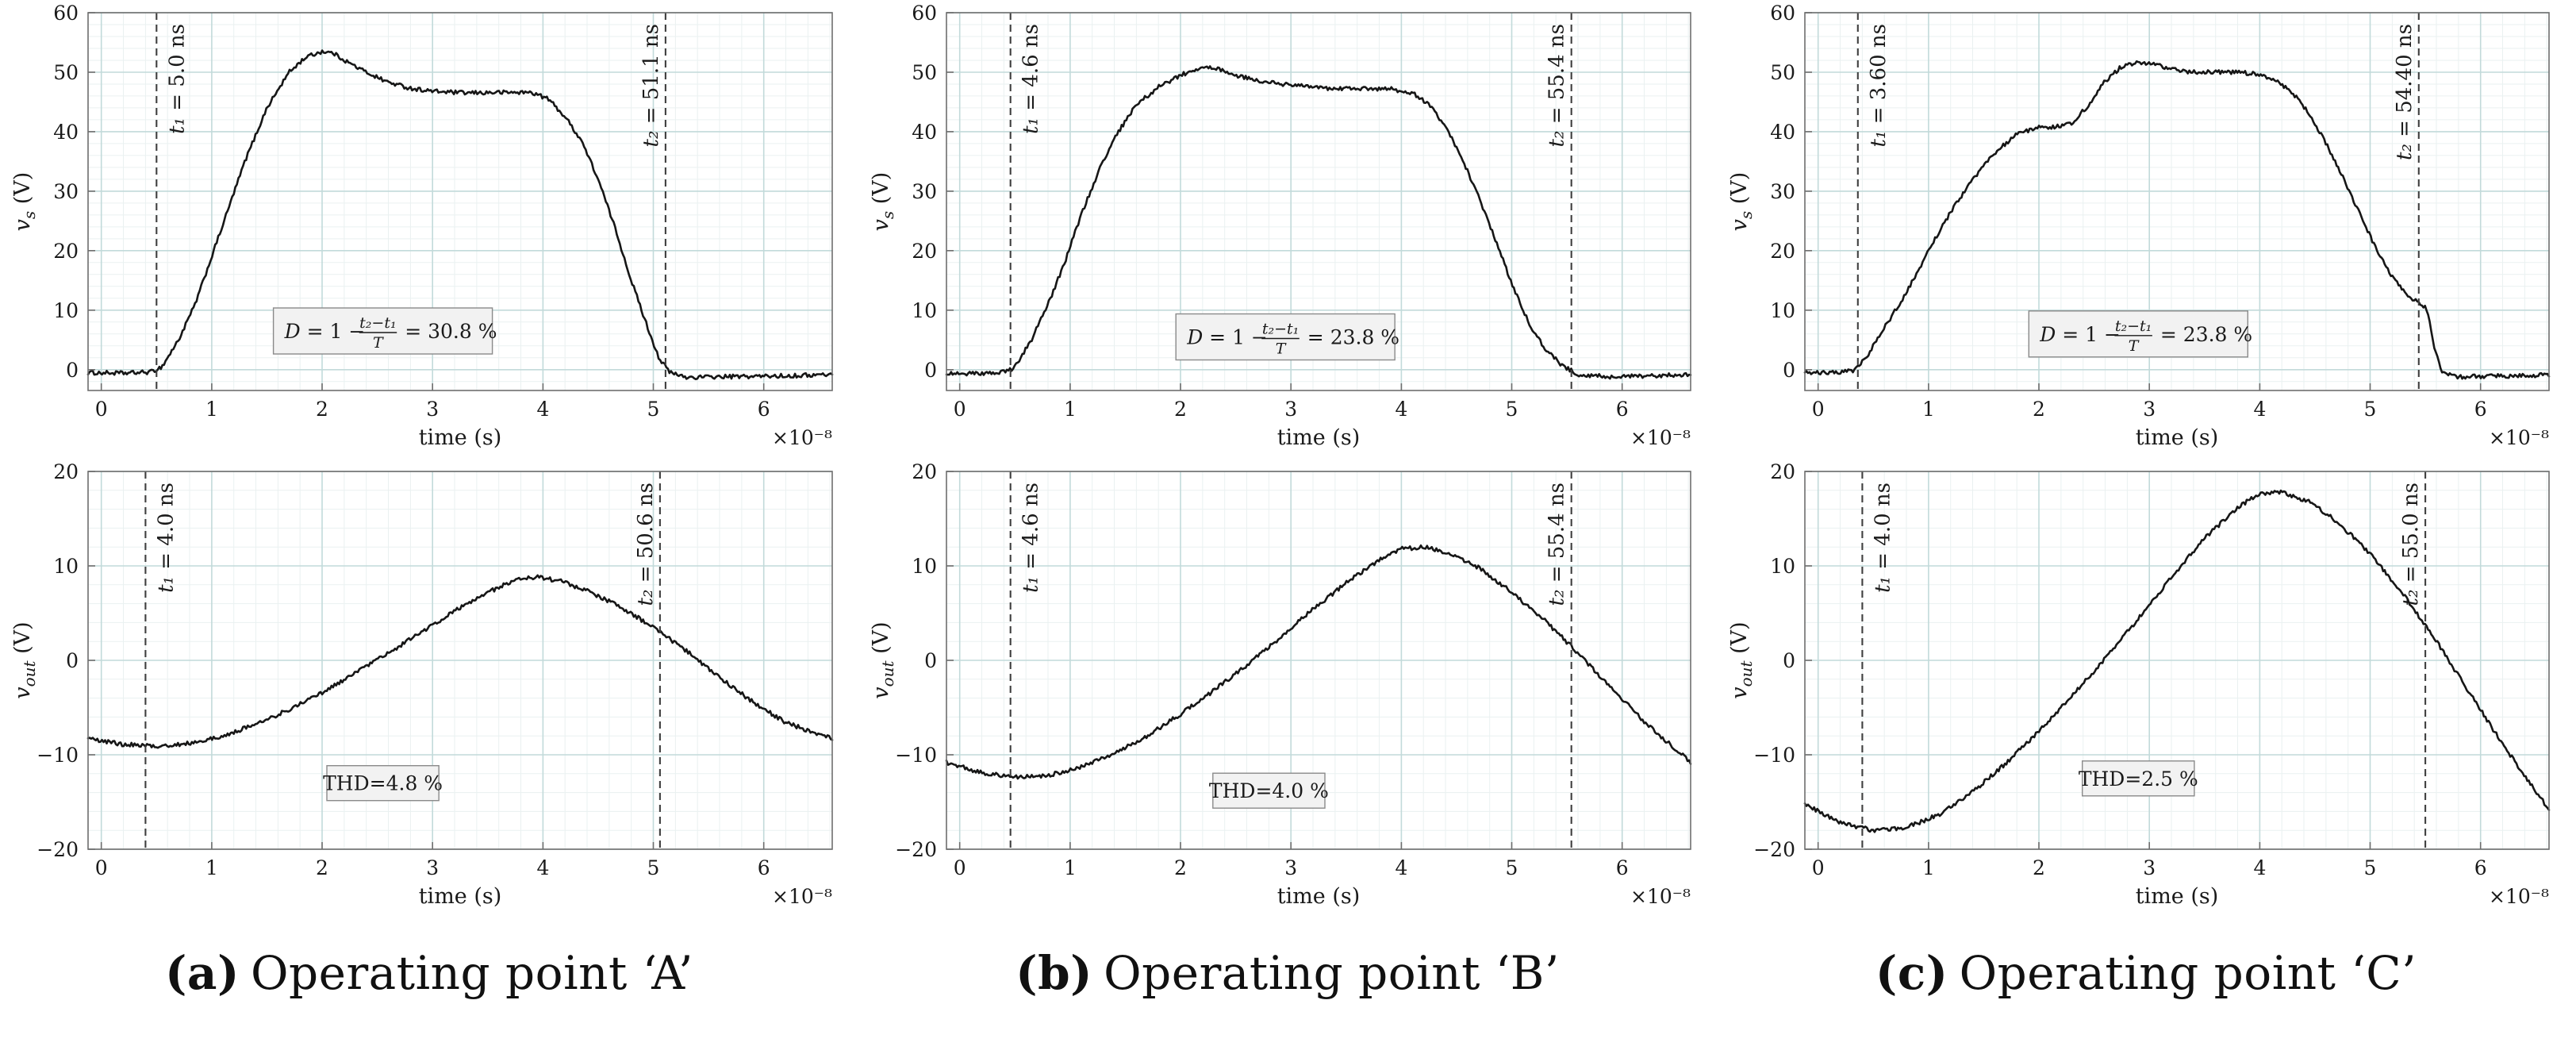  What do you see at coordinates (1912, 973) in the screenshot?
I see `caption-c-label: (c)` at bounding box center [1912, 973].